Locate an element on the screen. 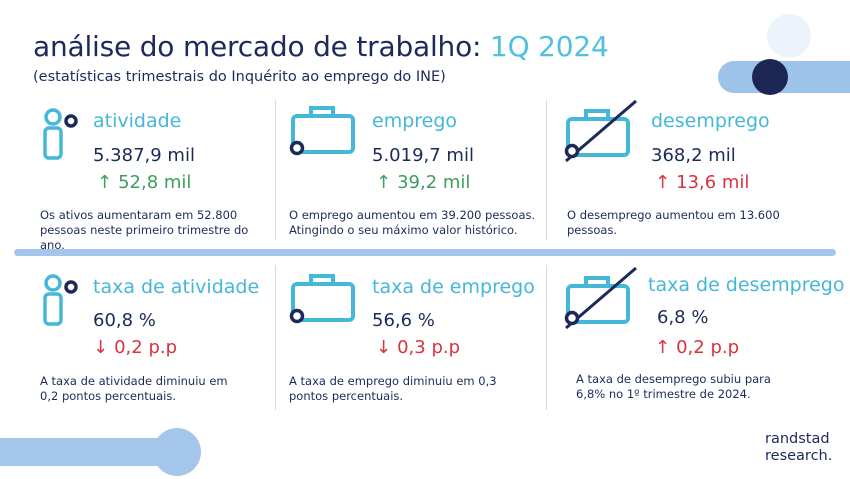 The image size is (850, 479). card-value: 6,8 % is located at coordinates (683, 317).